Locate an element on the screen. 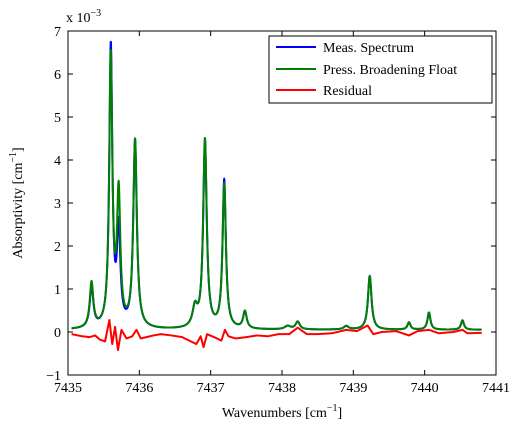  x-tick-label: 7439 is located at coordinates (353, 388).